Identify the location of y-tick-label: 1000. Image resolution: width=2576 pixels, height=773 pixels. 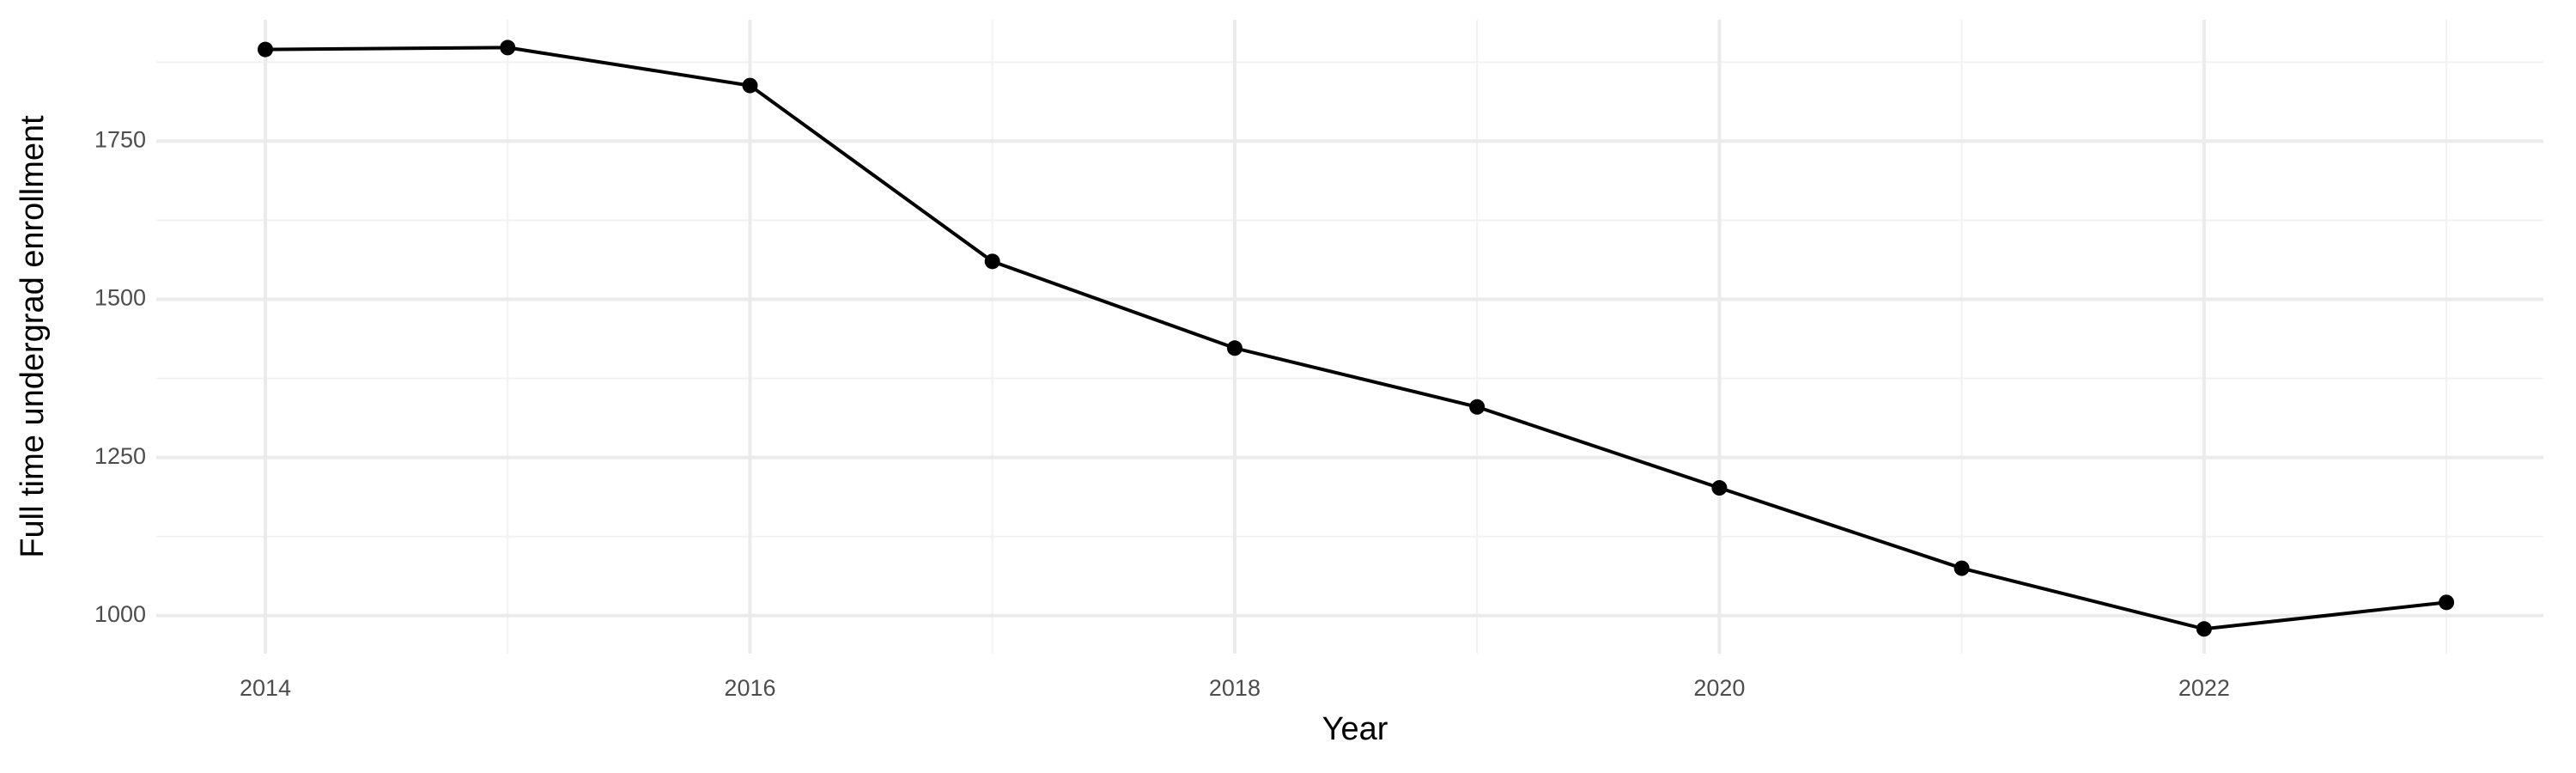
(120, 614).